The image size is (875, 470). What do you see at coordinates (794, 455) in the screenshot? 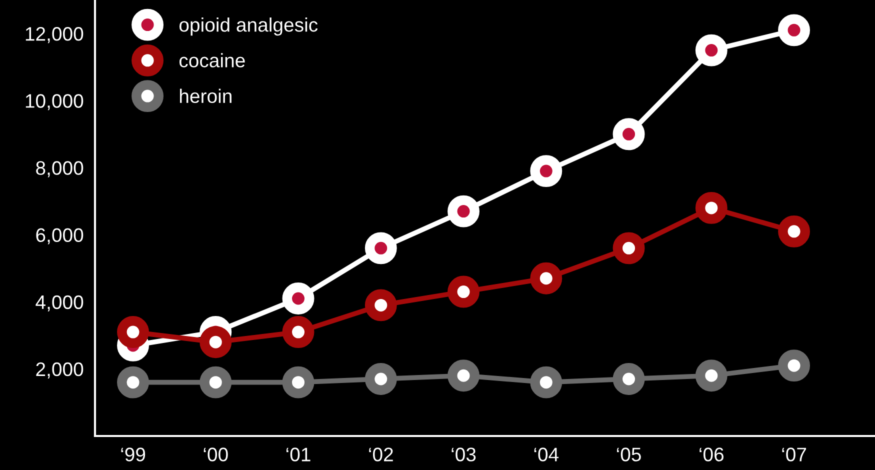
I see `x-tick-label: ‘07` at bounding box center [794, 455].